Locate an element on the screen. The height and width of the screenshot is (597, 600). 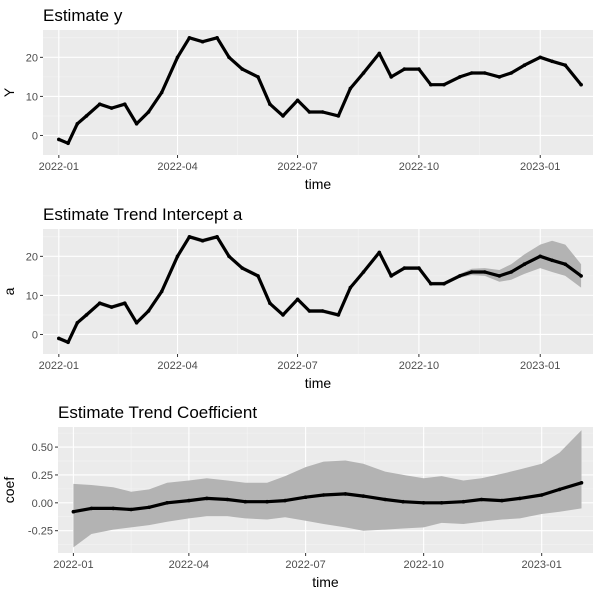
x-axis-label: time is located at coordinates (318, 184).